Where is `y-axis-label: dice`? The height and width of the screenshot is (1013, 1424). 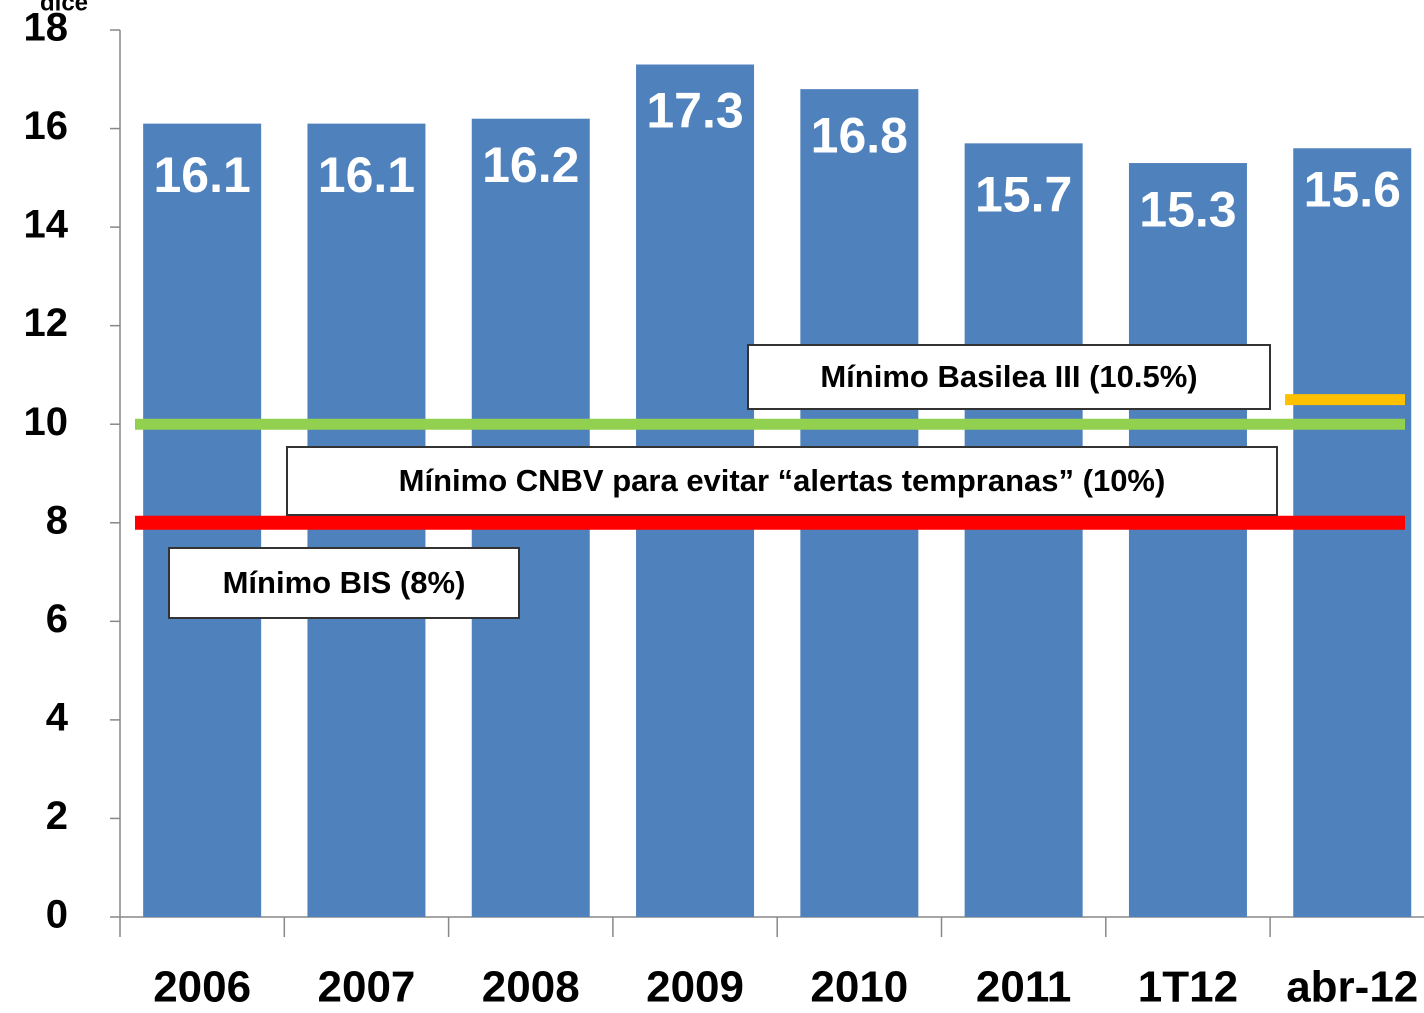 y-axis-label: dice is located at coordinates (64, 8).